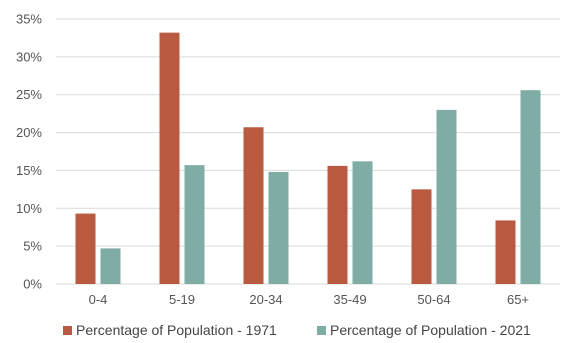 Image resolution: width=572 pixels, height=343 pixels. I want to click on x-tick-label: 35-49, so click(349, 299).